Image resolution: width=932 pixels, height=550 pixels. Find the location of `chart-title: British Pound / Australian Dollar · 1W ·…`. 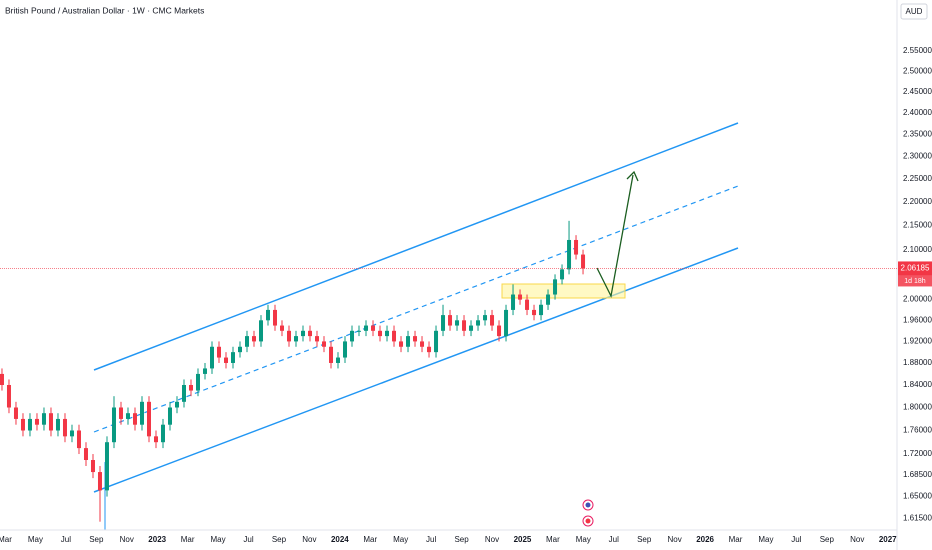

chart-title: British Pound / Australian Dollar · 1W ·… is located at coordinates (104, 10).